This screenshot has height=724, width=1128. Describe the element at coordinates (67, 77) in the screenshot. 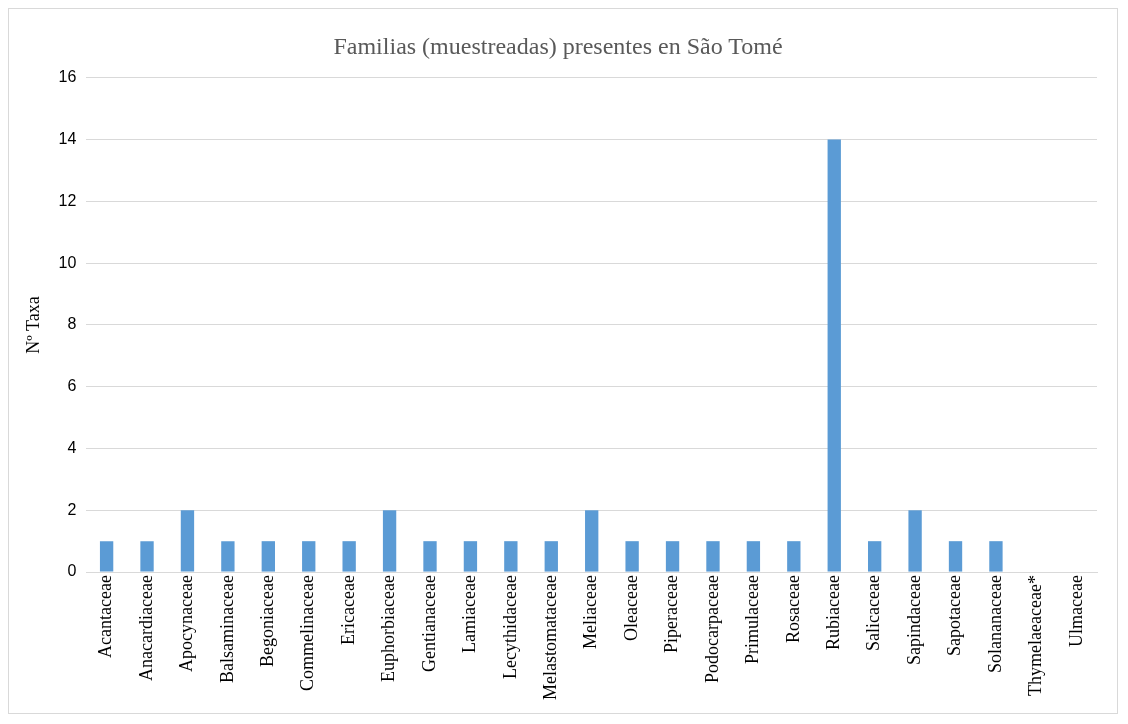

I see `y-tick-label: 16` at that location.